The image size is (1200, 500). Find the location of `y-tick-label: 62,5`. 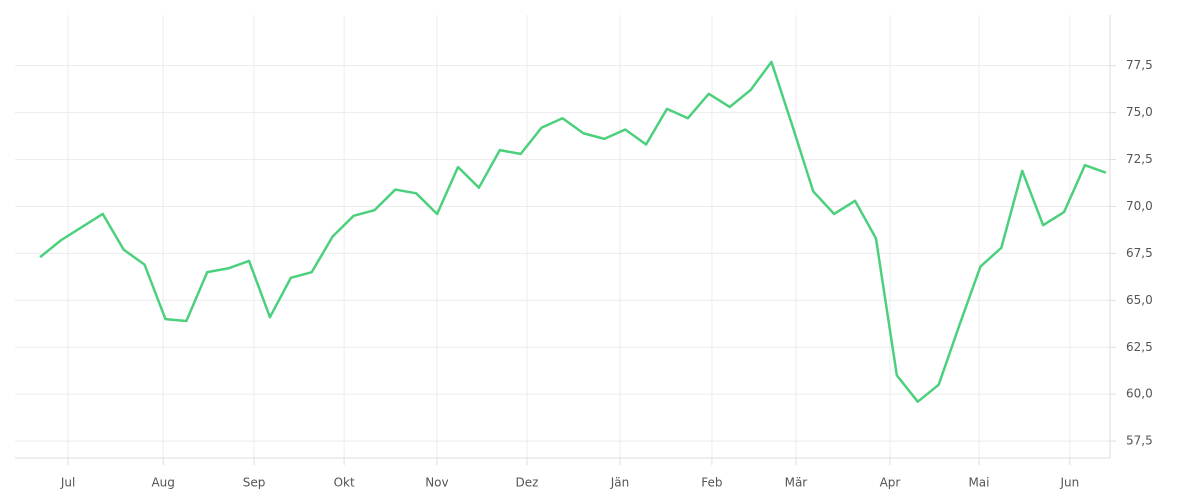

y-tick-label: 62,5 is located at coordinates (1139, 347).